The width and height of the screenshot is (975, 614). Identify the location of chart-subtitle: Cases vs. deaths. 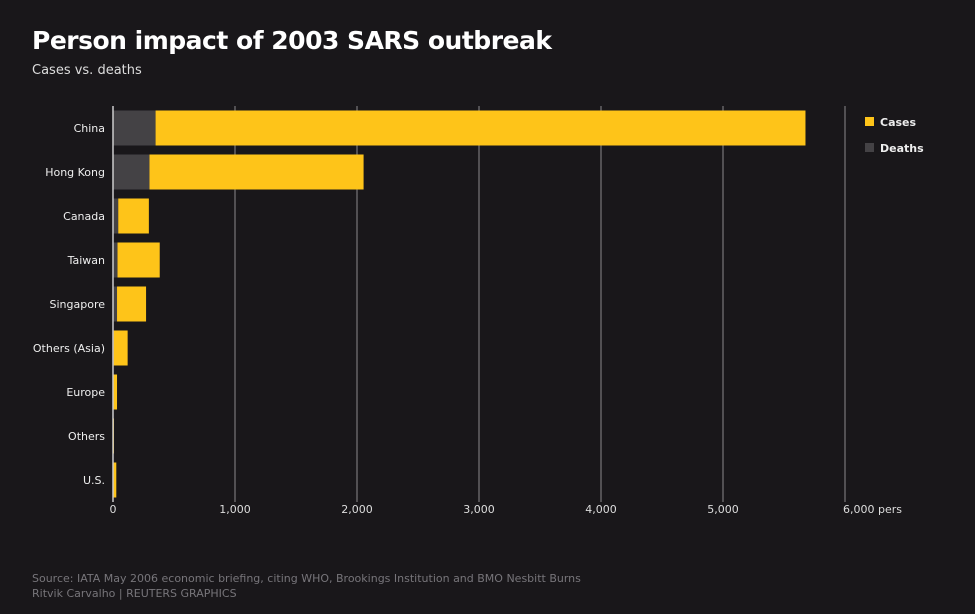
(87, 70).